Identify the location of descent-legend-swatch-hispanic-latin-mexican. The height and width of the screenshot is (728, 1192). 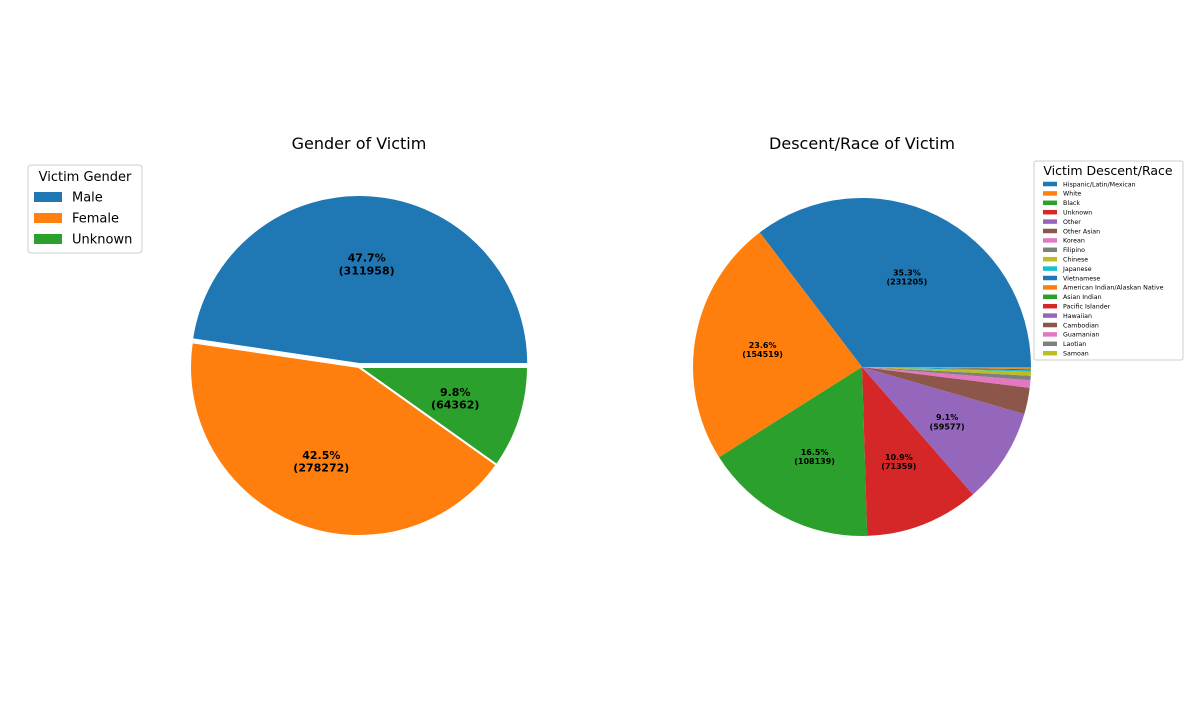
(1050, 184).